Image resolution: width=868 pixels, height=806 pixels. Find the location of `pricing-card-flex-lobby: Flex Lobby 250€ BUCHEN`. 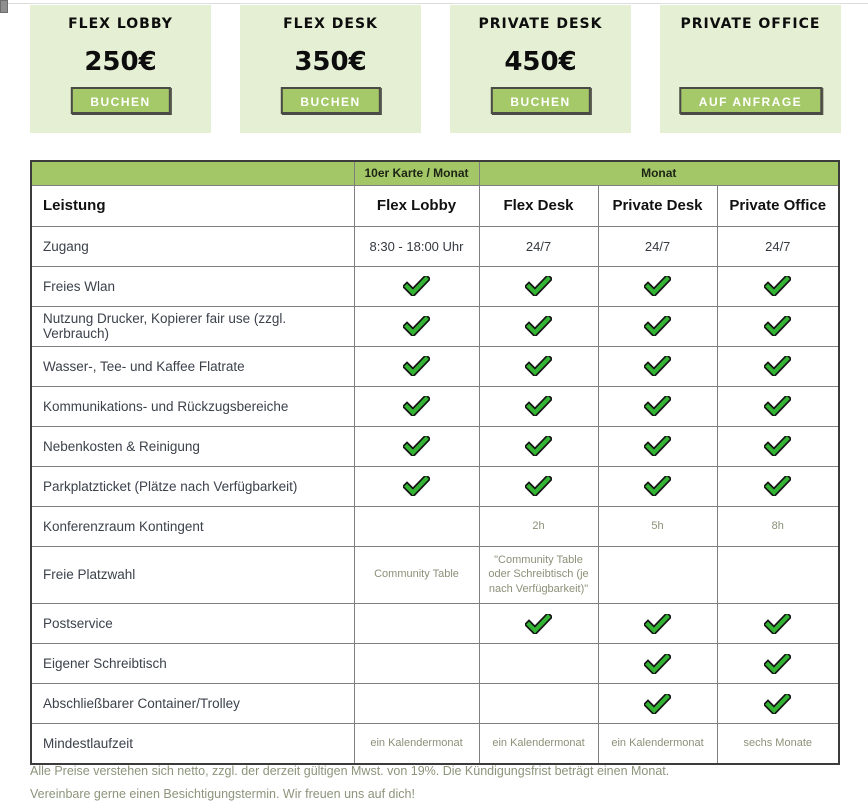

pricing-card-flex-lobby: Flex Lobby 250€ BUCHEN is located at coordinates (120, 69).